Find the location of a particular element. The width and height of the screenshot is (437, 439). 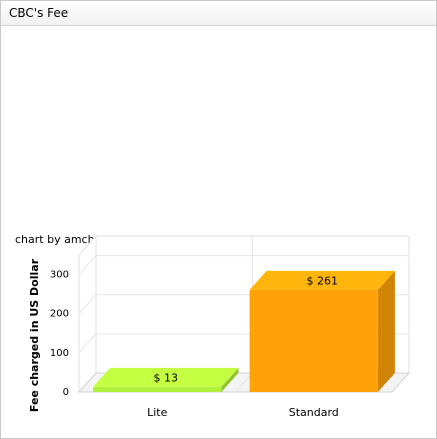

x-tick-label: Standard is located at coordinates (314, 412).